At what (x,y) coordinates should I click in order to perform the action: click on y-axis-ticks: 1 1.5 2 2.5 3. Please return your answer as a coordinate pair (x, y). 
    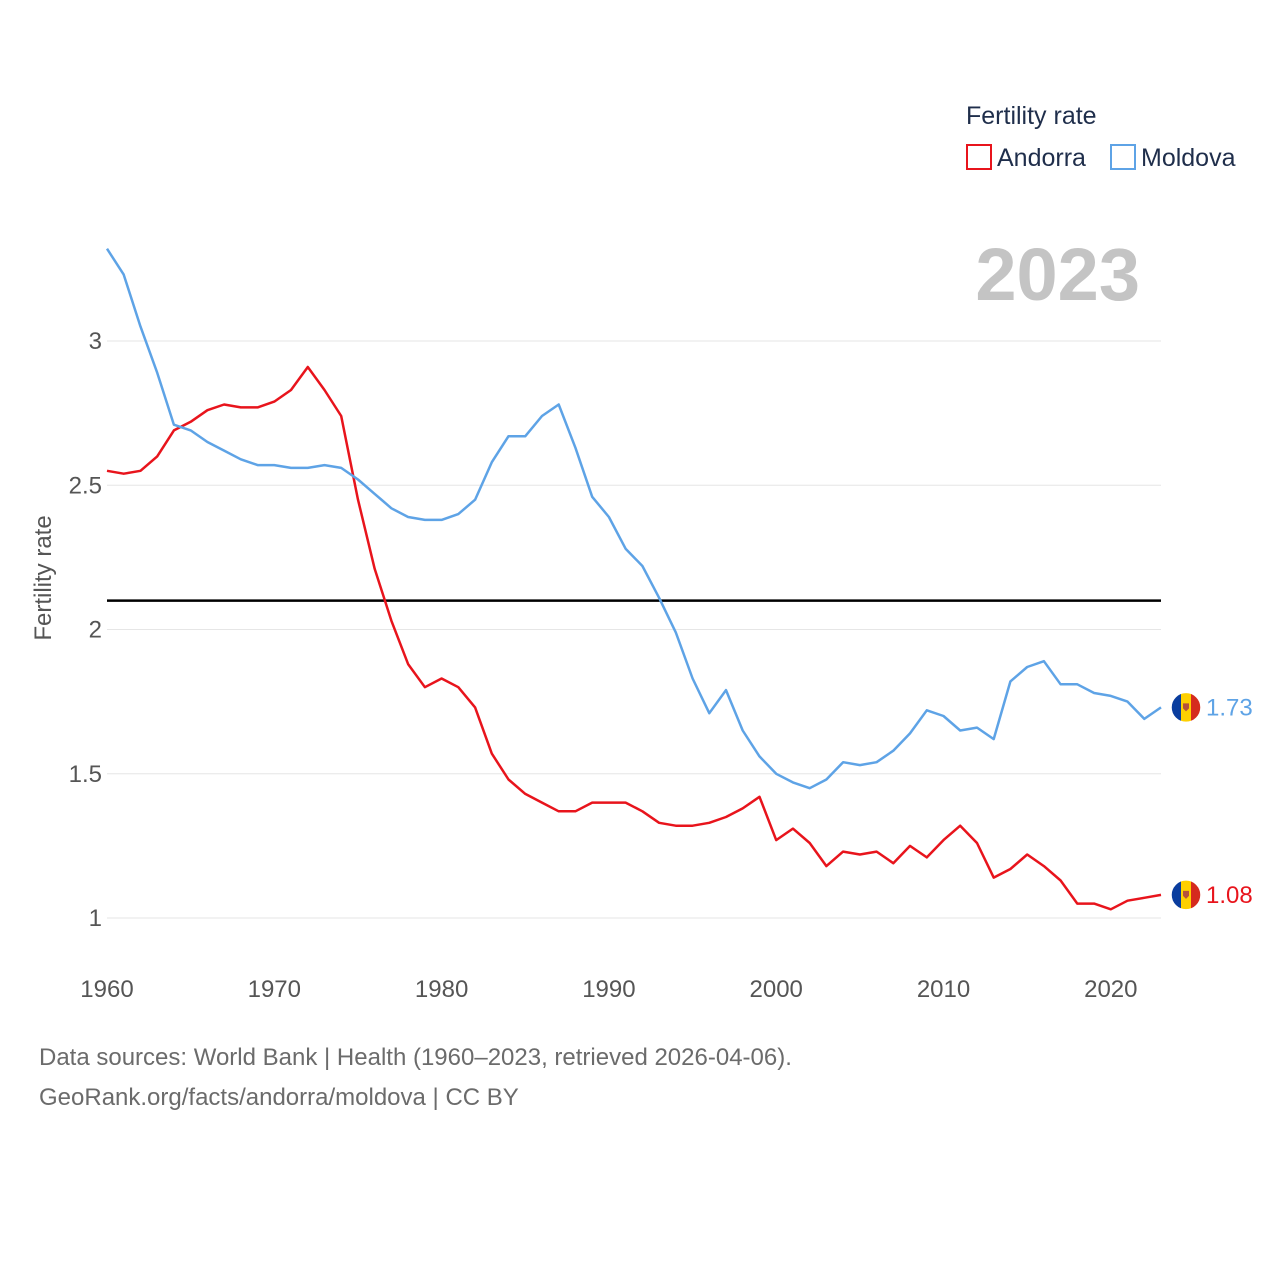
    Looking at the image, I should click on (85, 630).